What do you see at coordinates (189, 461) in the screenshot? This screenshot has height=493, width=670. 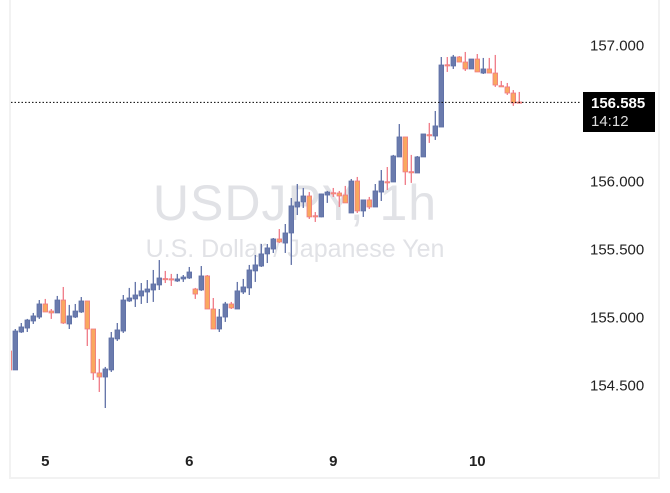 I see `time-tick-label: 6` at bounding box center [189, 461].